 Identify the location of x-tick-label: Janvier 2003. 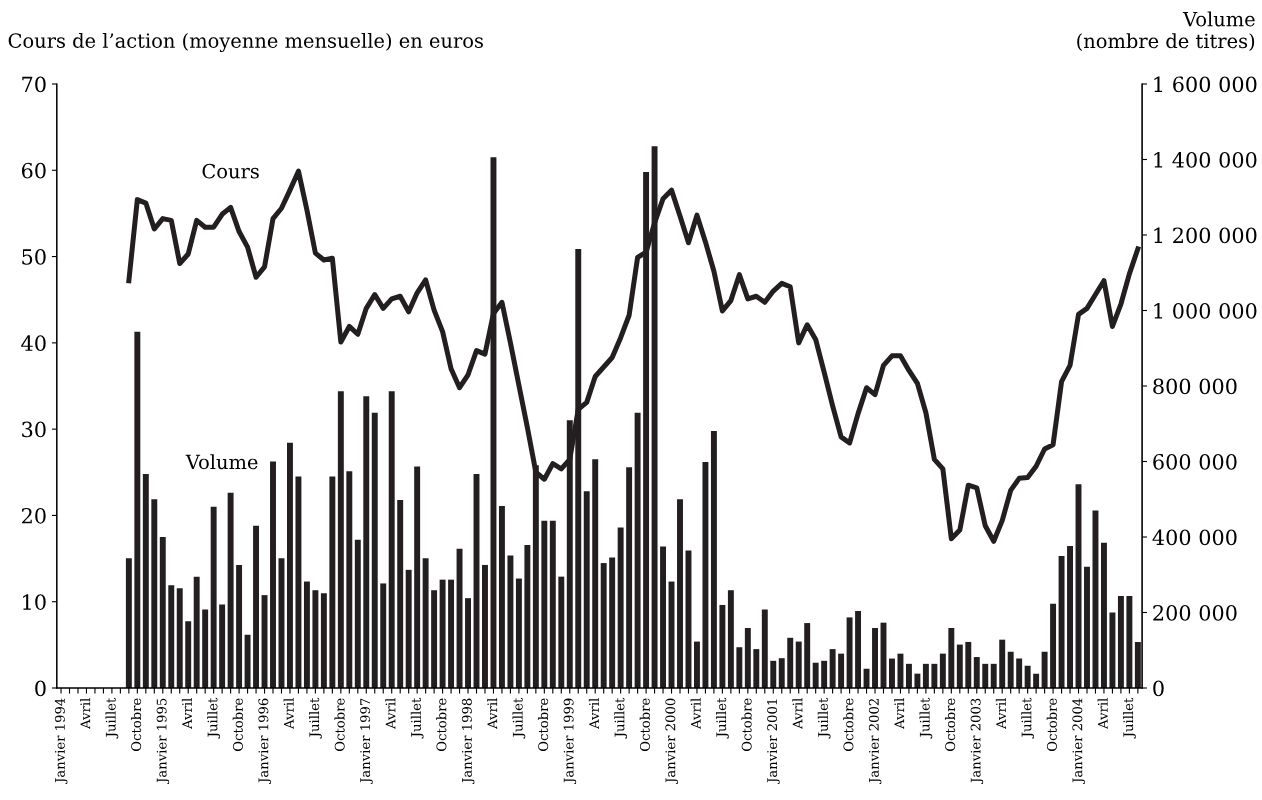
(977, 741).